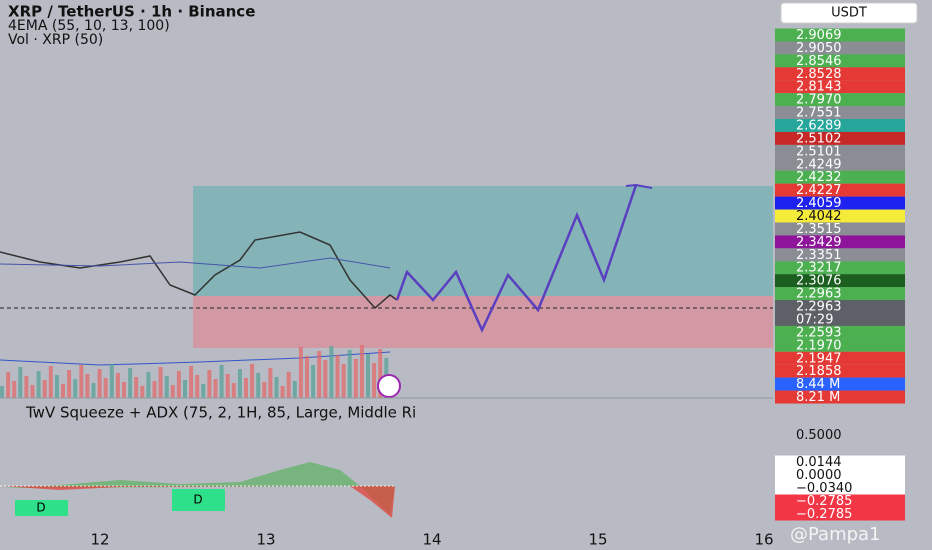  What do you see at coordinates (431, 540) in the screenshot?
I see `x-axis: 12 13 14 15 16` at bounding box center [431, 540].